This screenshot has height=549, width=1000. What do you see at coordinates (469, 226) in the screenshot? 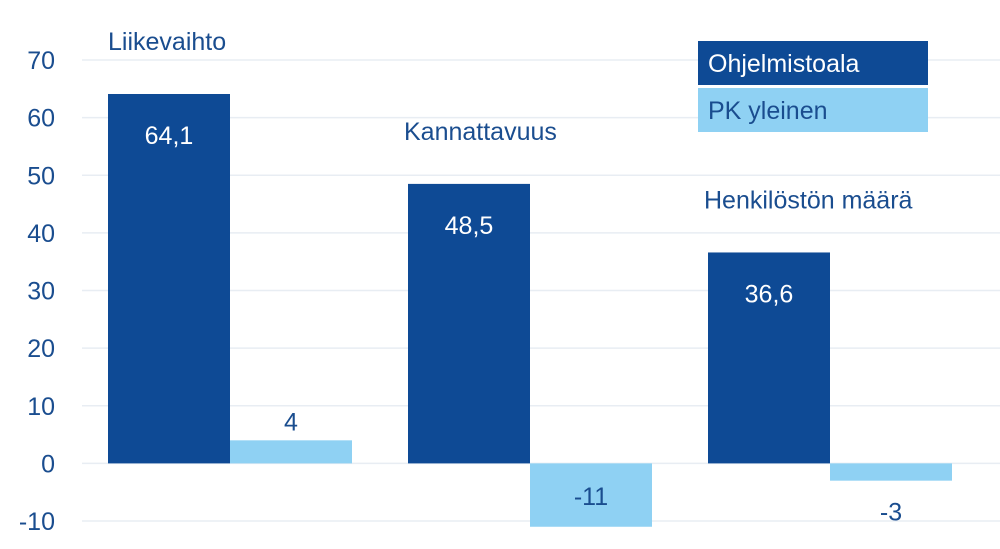
I see `data-label: 48,5` at bounding box center [469, 226].